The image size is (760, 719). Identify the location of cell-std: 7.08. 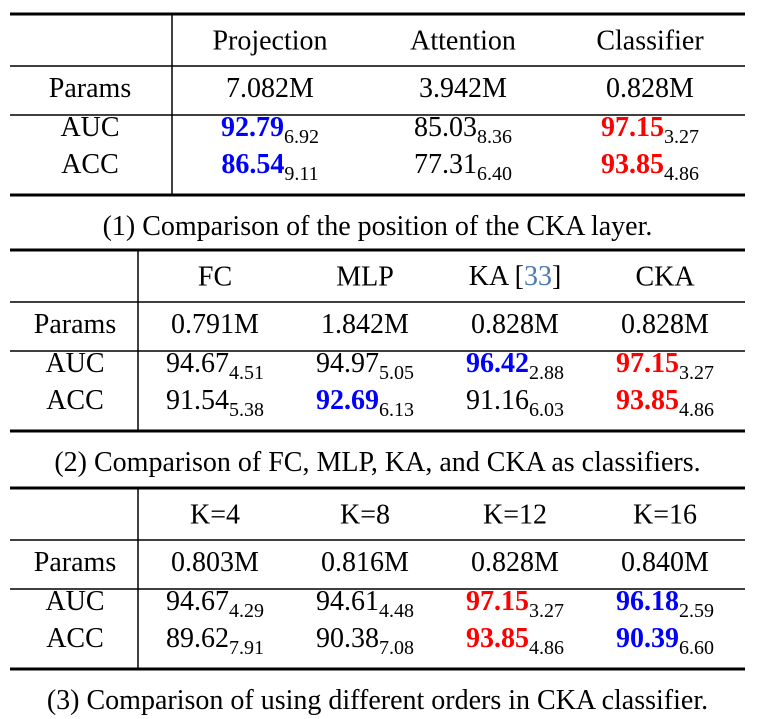
(396, 648).